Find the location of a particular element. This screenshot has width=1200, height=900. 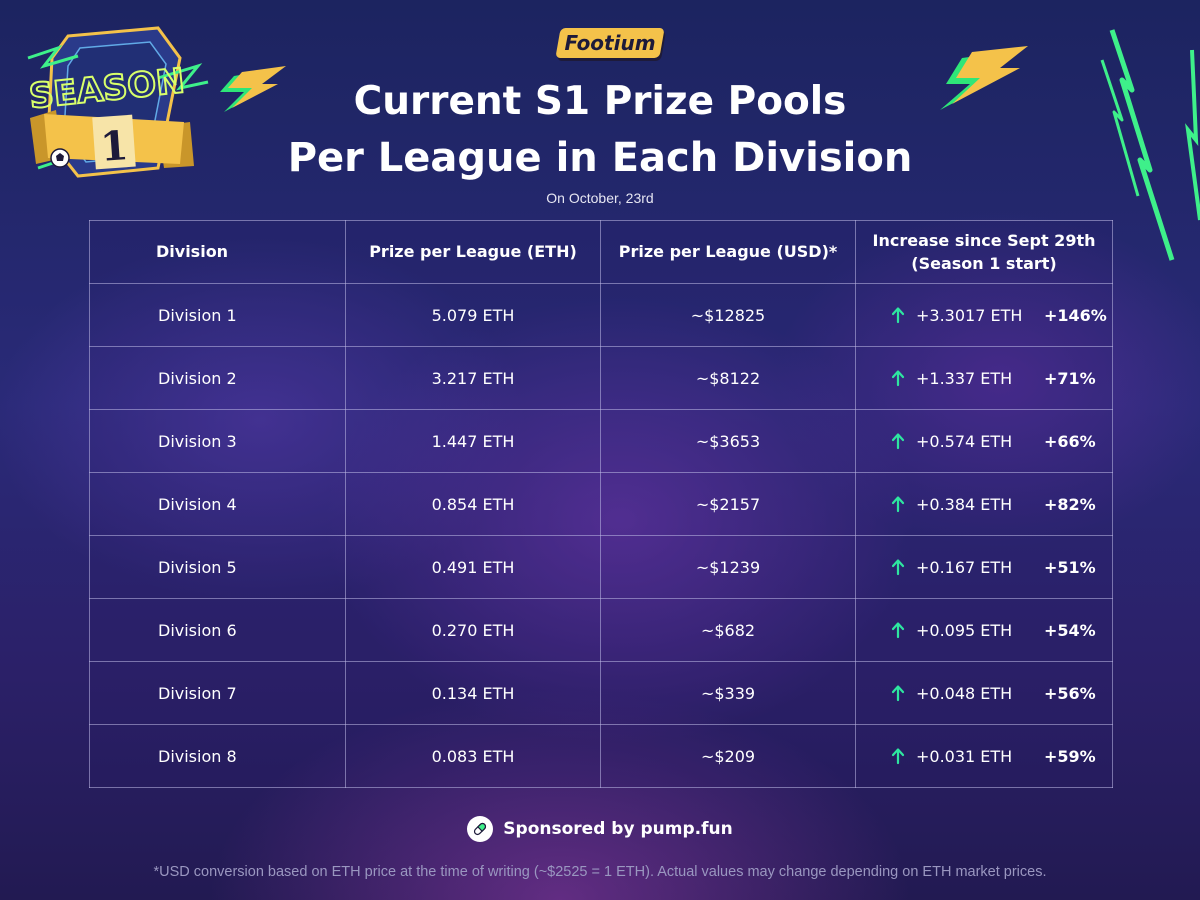

cell-prize-usd: ~$12825 is located at coordinates (728, 315).